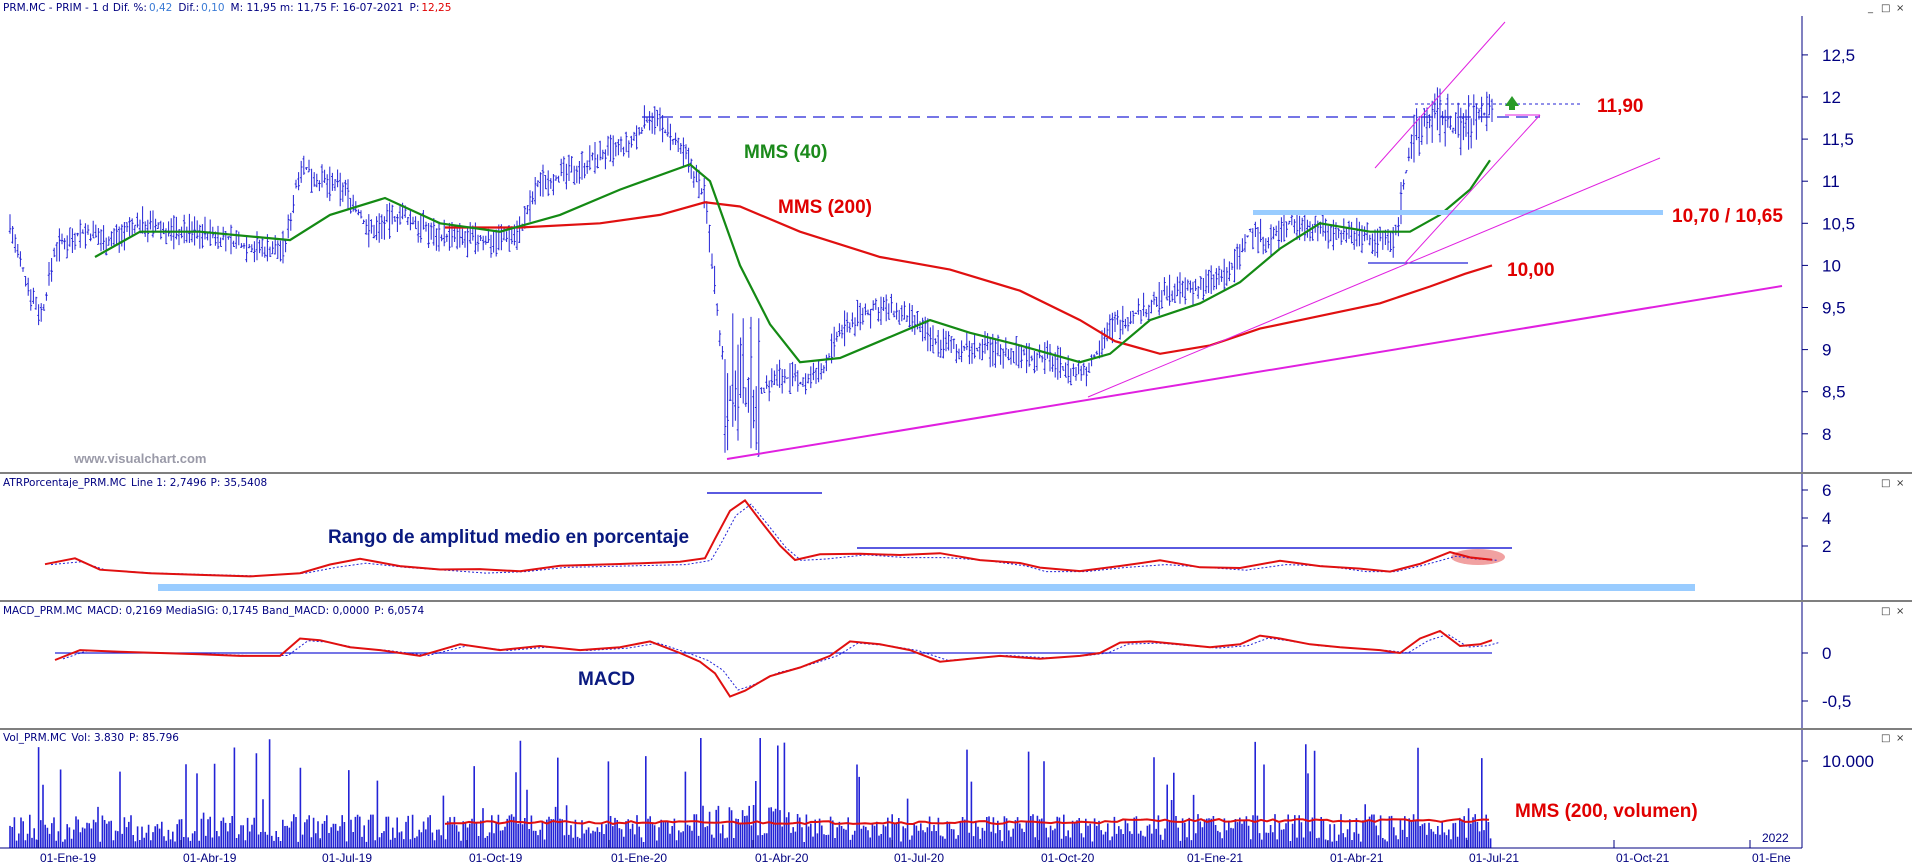  I want to click on channel-upper-line, so click(1440, 95).